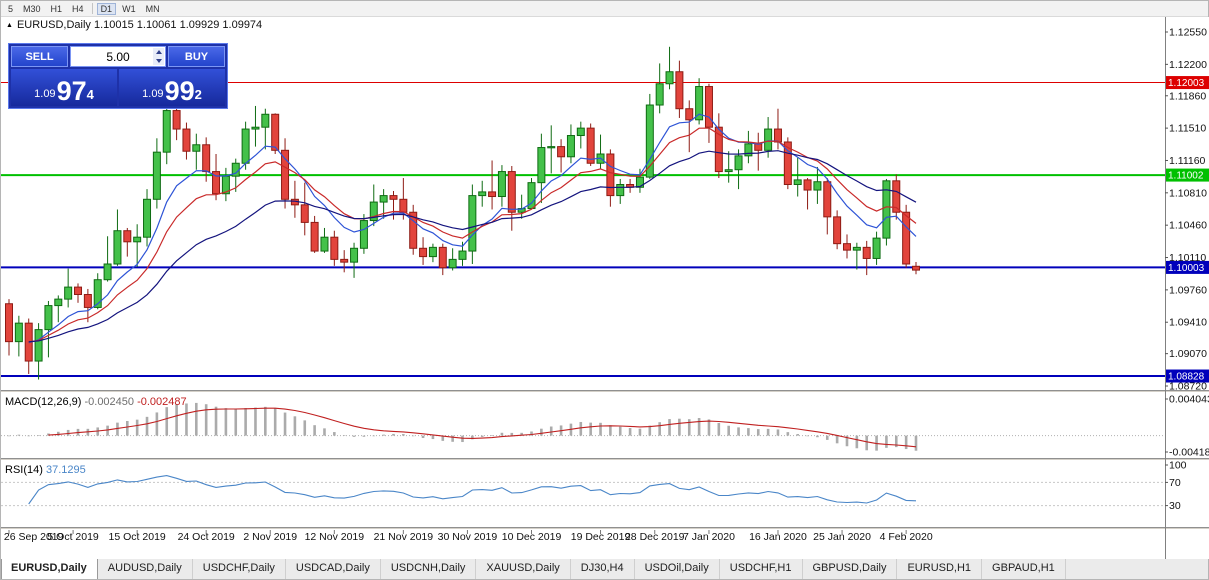  I want to click on timeframe-d1: D1, so click(106, 8).